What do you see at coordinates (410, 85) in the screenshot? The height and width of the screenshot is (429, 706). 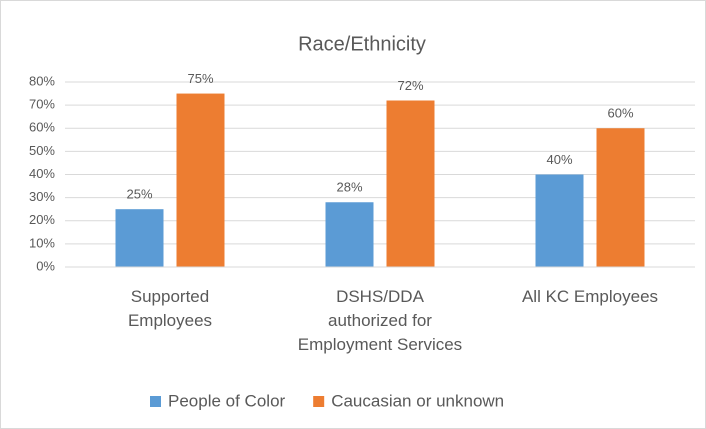 I see `value-label: 72%` at bounding box center [410, 85].